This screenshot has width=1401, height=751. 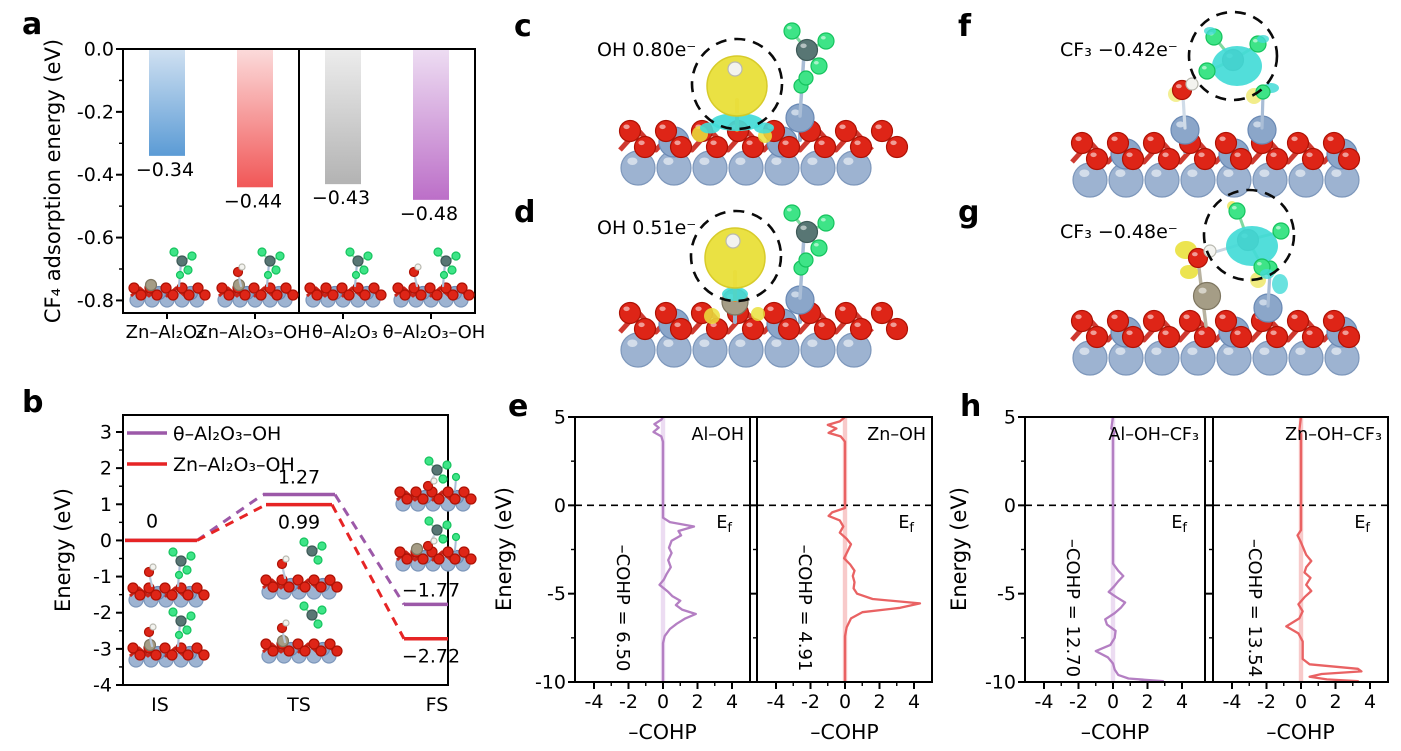 What do you see at coordinates (1266, 702) in the screenshot?
I see `x-tick-label: -2` at bounding box center [1266, 702].